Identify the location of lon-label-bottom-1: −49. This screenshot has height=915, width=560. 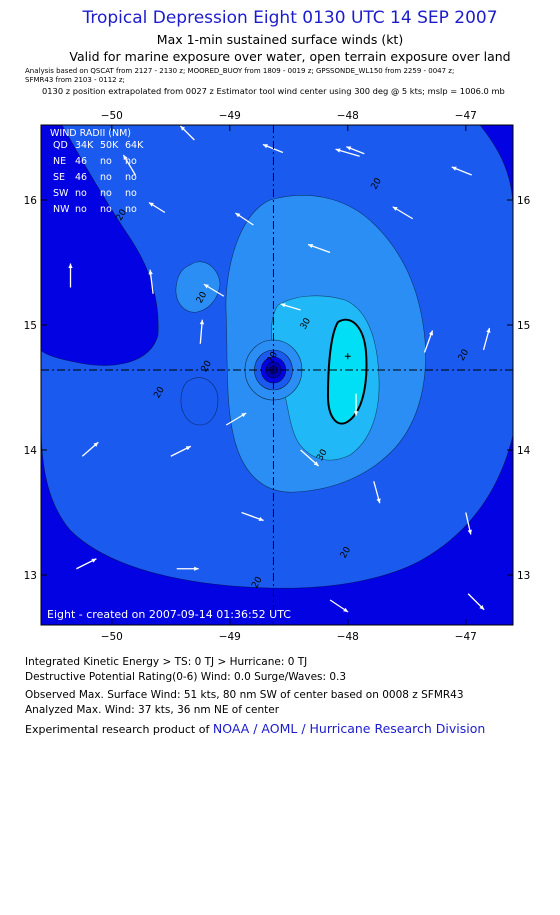
(230, 637).